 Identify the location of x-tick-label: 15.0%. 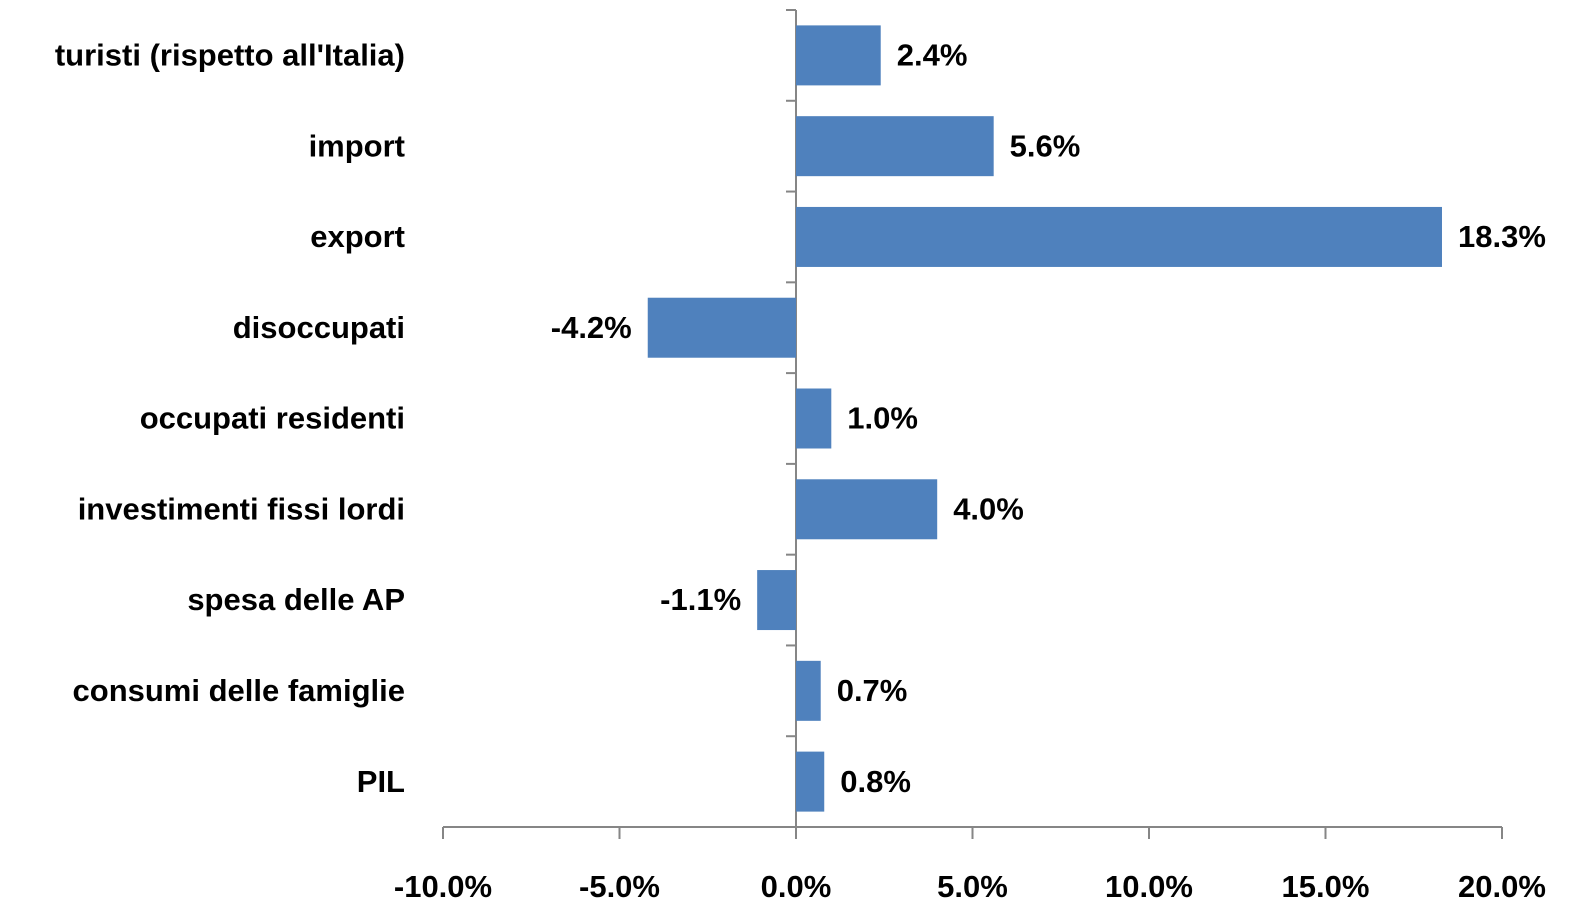
(1326, 886).